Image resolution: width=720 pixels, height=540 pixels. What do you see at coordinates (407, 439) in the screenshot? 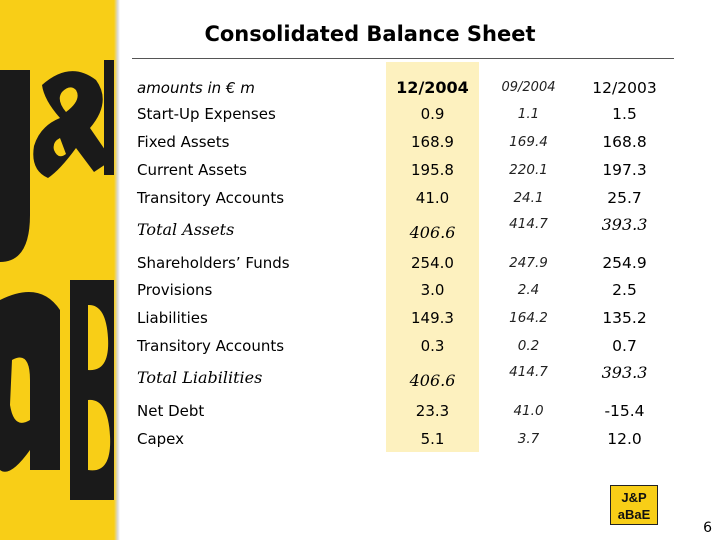
I see `table-row: Capex 5.1 3.7 12.0` at bounding box center [407, 439].